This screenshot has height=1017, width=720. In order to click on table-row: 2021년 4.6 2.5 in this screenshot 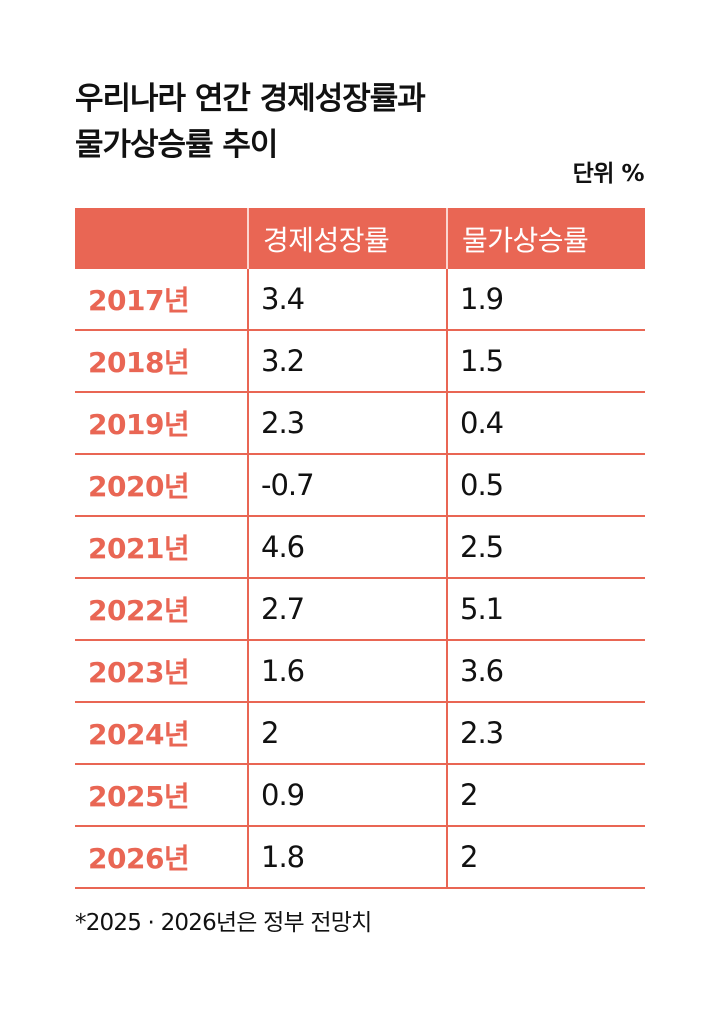, I will do `click(360, 547)`.